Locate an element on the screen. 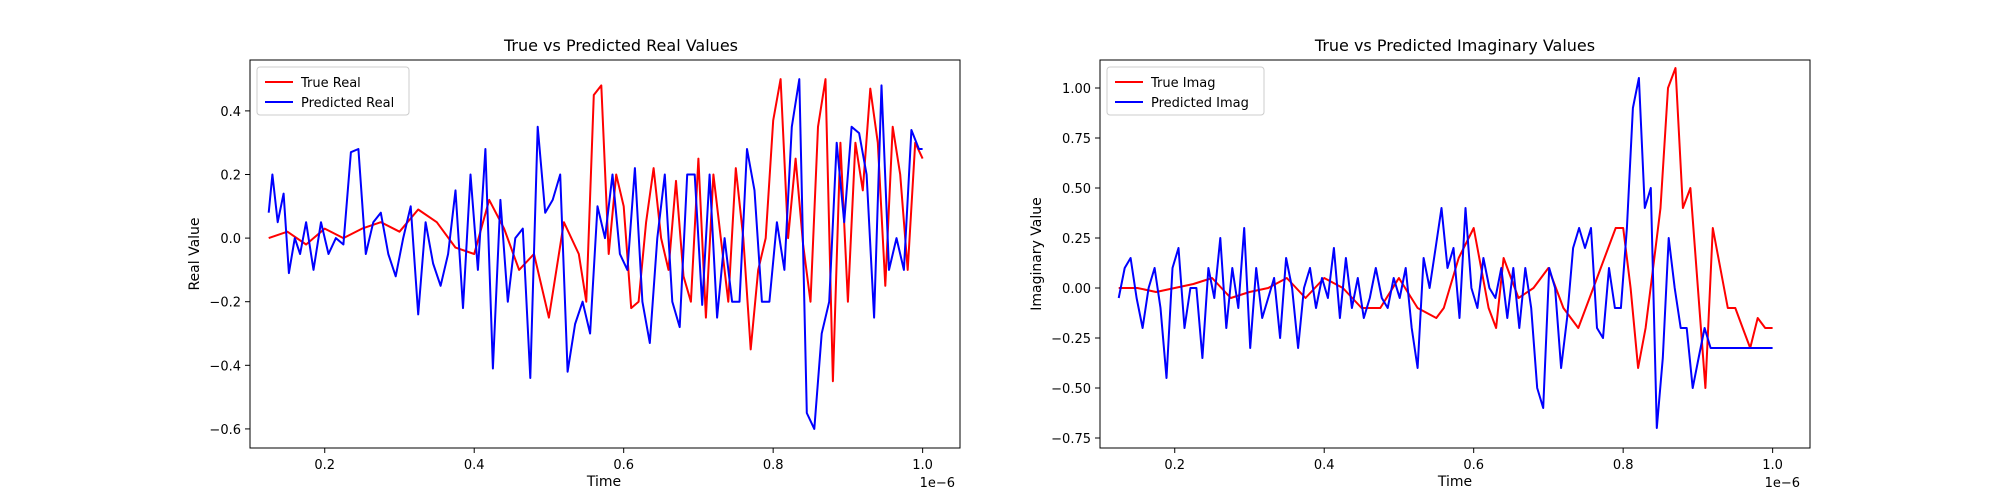  y-axis-label: Imaginary Value is located at coordinates (1037, 254).